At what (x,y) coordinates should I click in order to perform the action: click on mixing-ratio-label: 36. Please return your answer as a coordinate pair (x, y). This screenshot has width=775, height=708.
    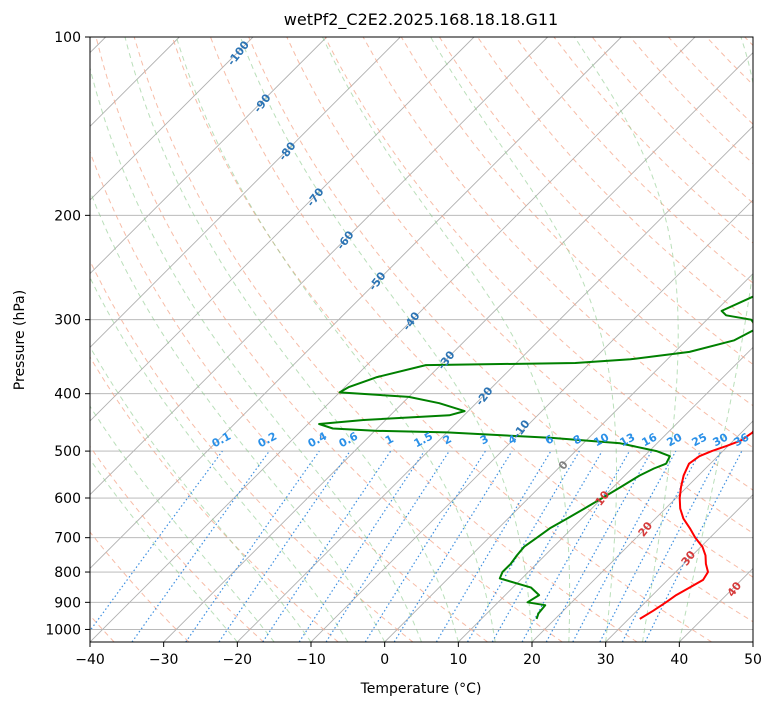
    Looking at the image, I should click on (742, 439).